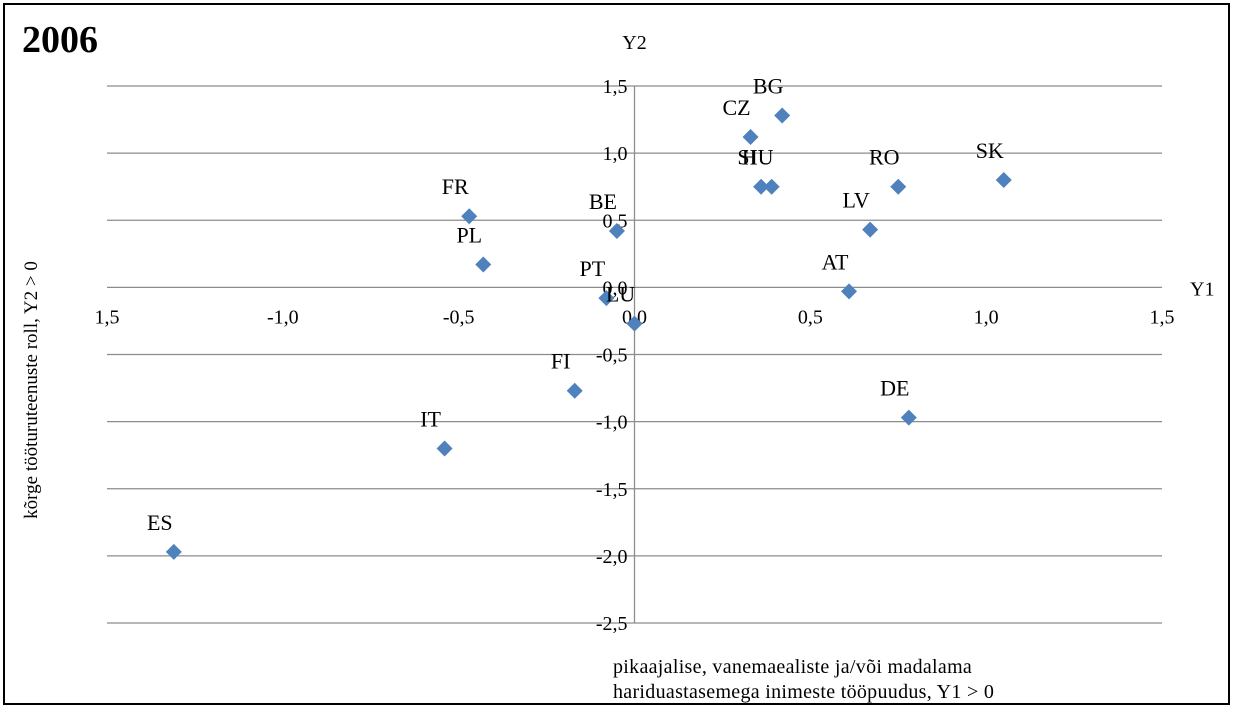 The image size is (1237, 709). Describe the element at coordinates (444, 448) in the screenshot. I see `data-point-it` at that location.